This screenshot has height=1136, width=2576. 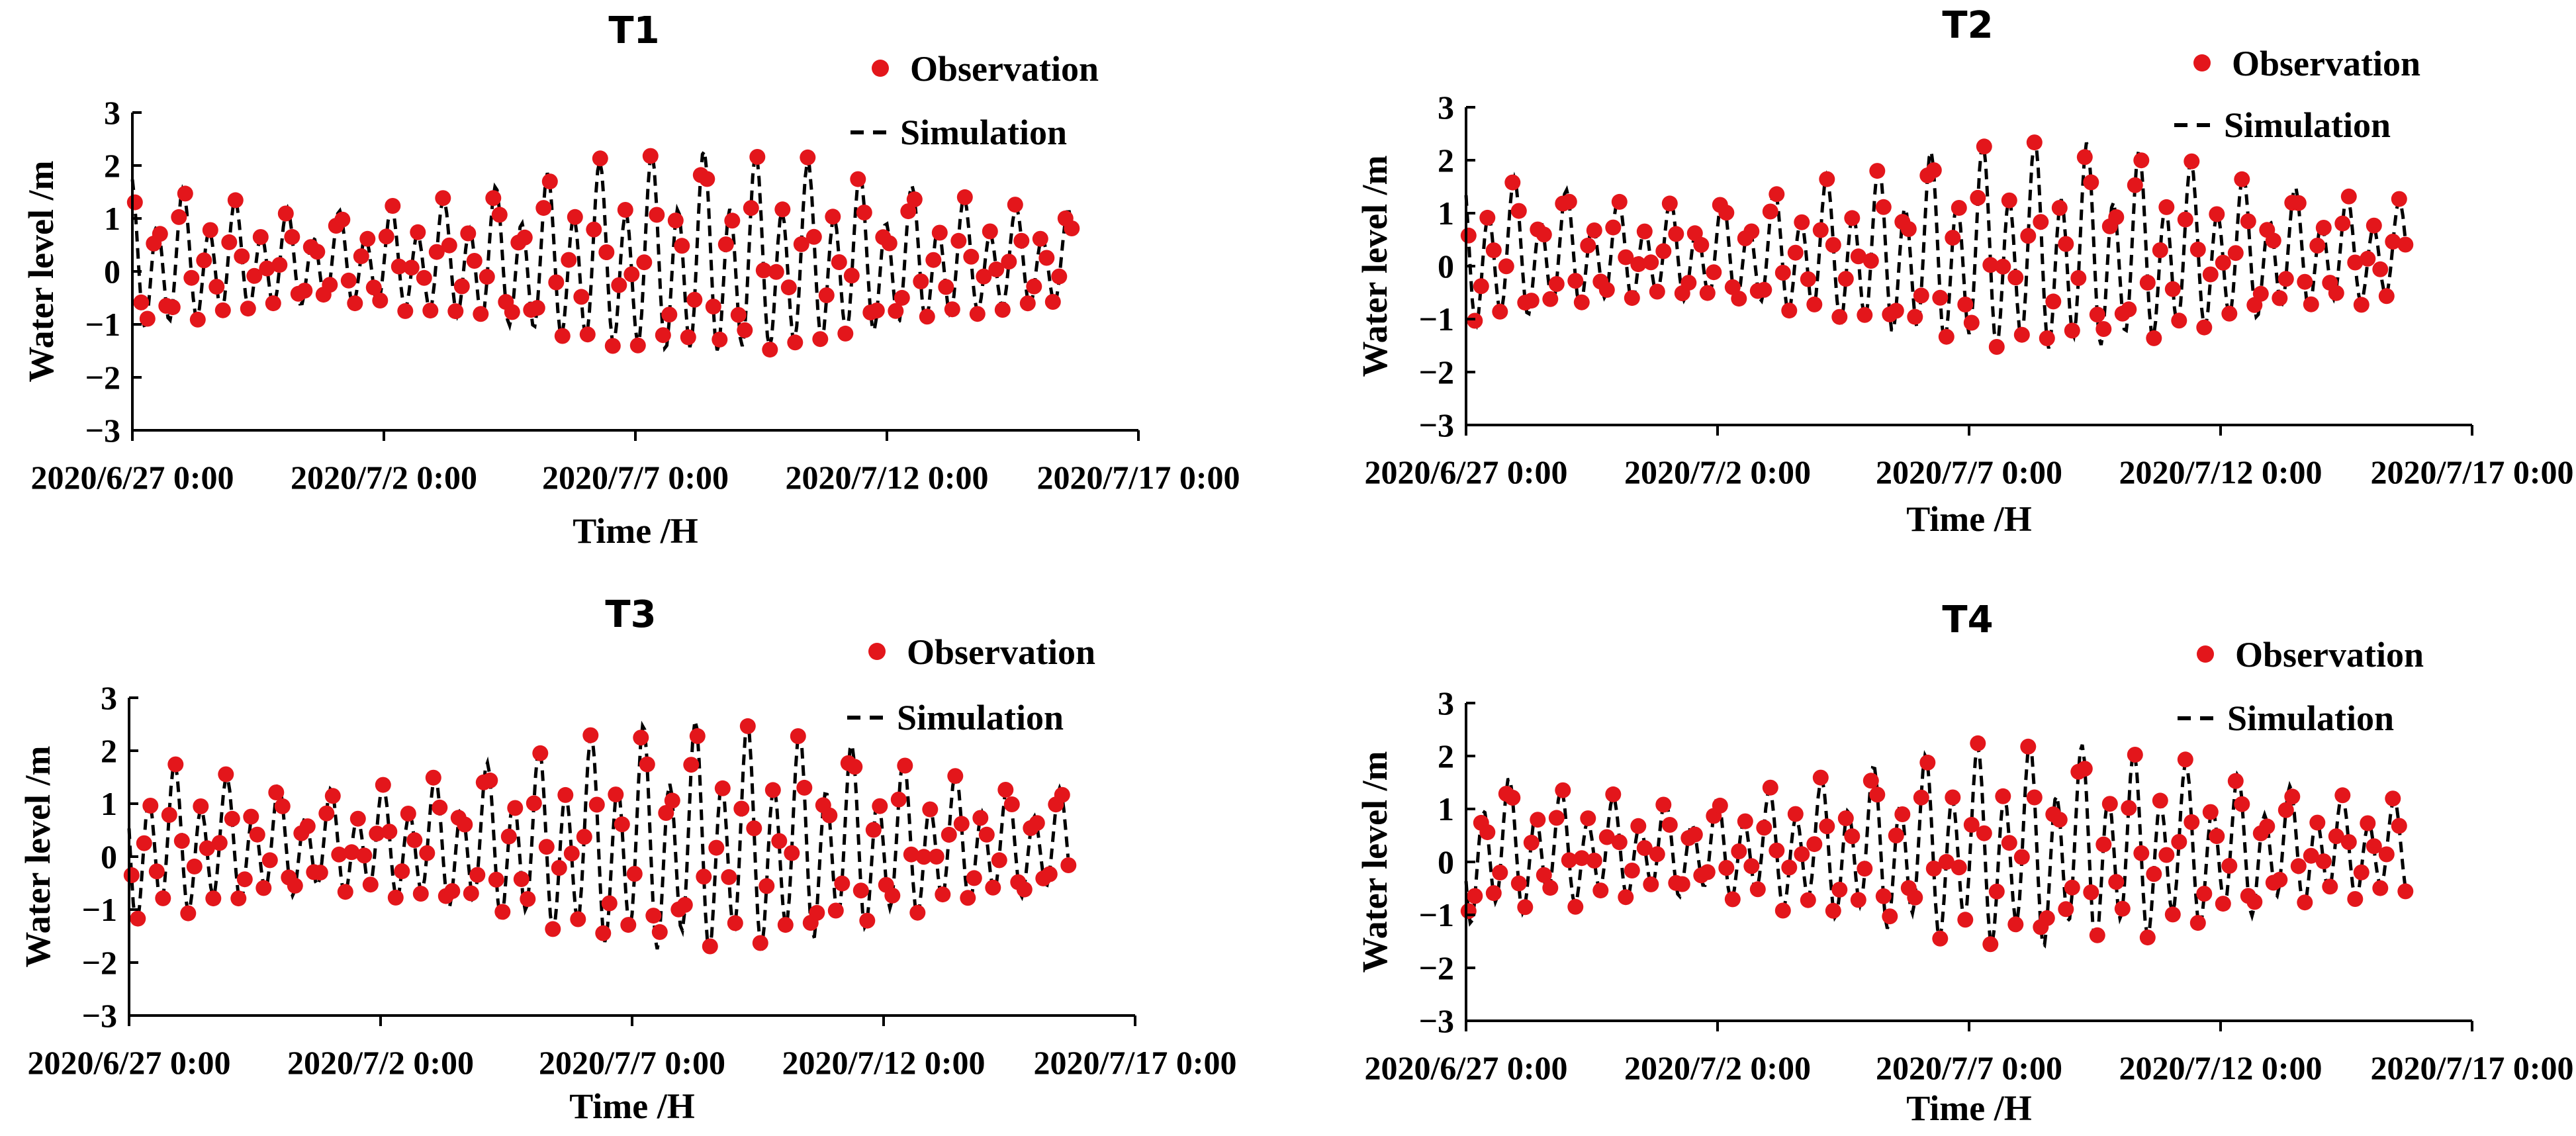 I want to click on panel-title: T3, so click(x=630, y=614).